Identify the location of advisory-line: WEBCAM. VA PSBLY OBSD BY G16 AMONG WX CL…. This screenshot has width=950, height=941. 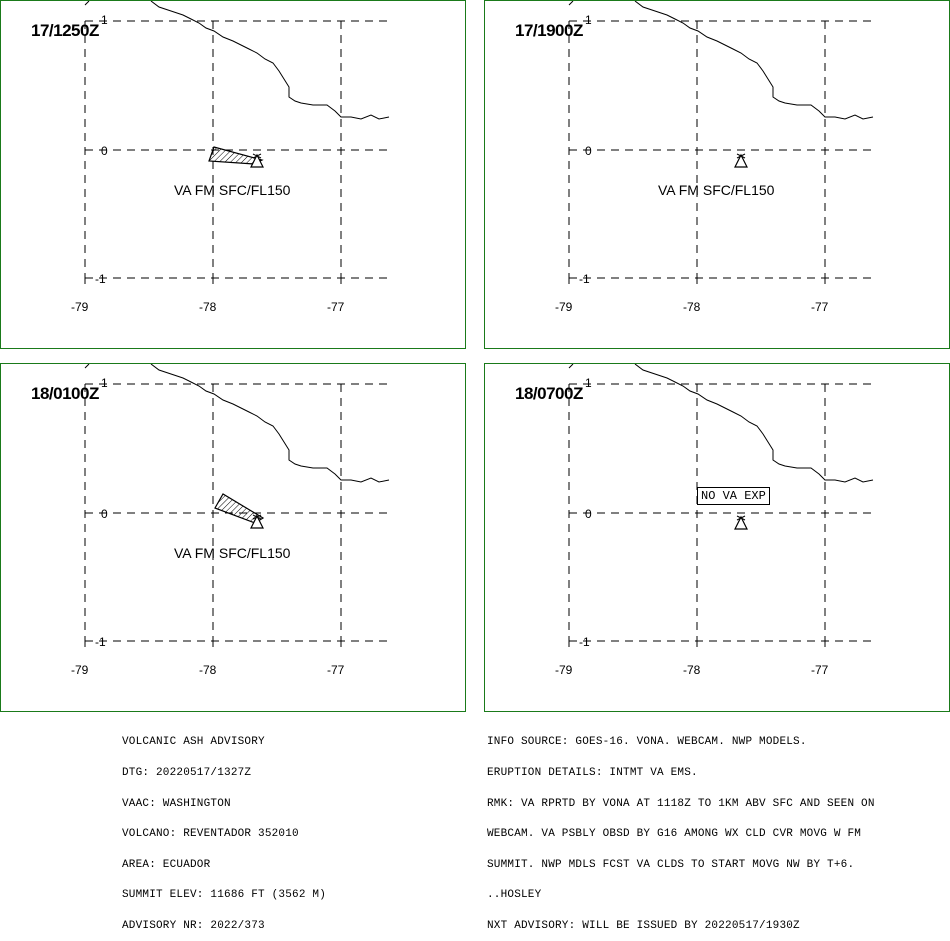
(674, 834).